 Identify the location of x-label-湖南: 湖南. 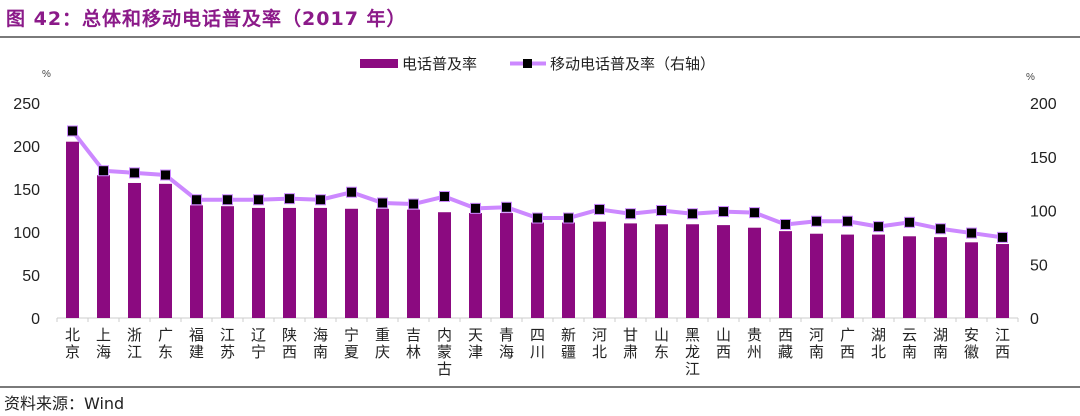
(940, 344).